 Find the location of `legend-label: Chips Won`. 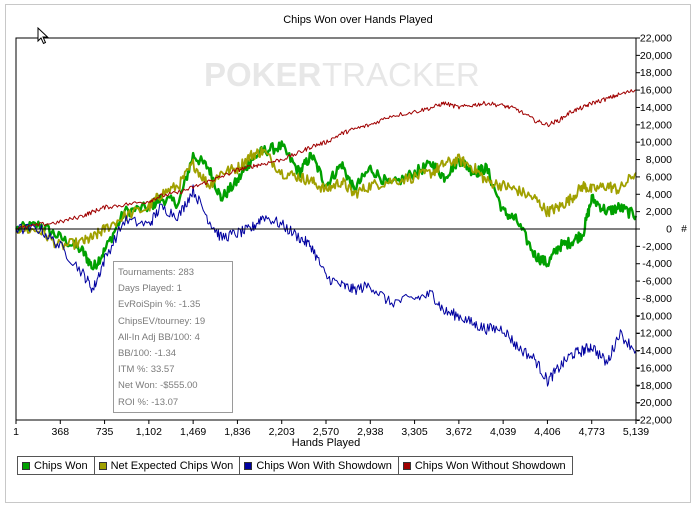

legend-label: Chips Won is located at coordinates (61, 465).